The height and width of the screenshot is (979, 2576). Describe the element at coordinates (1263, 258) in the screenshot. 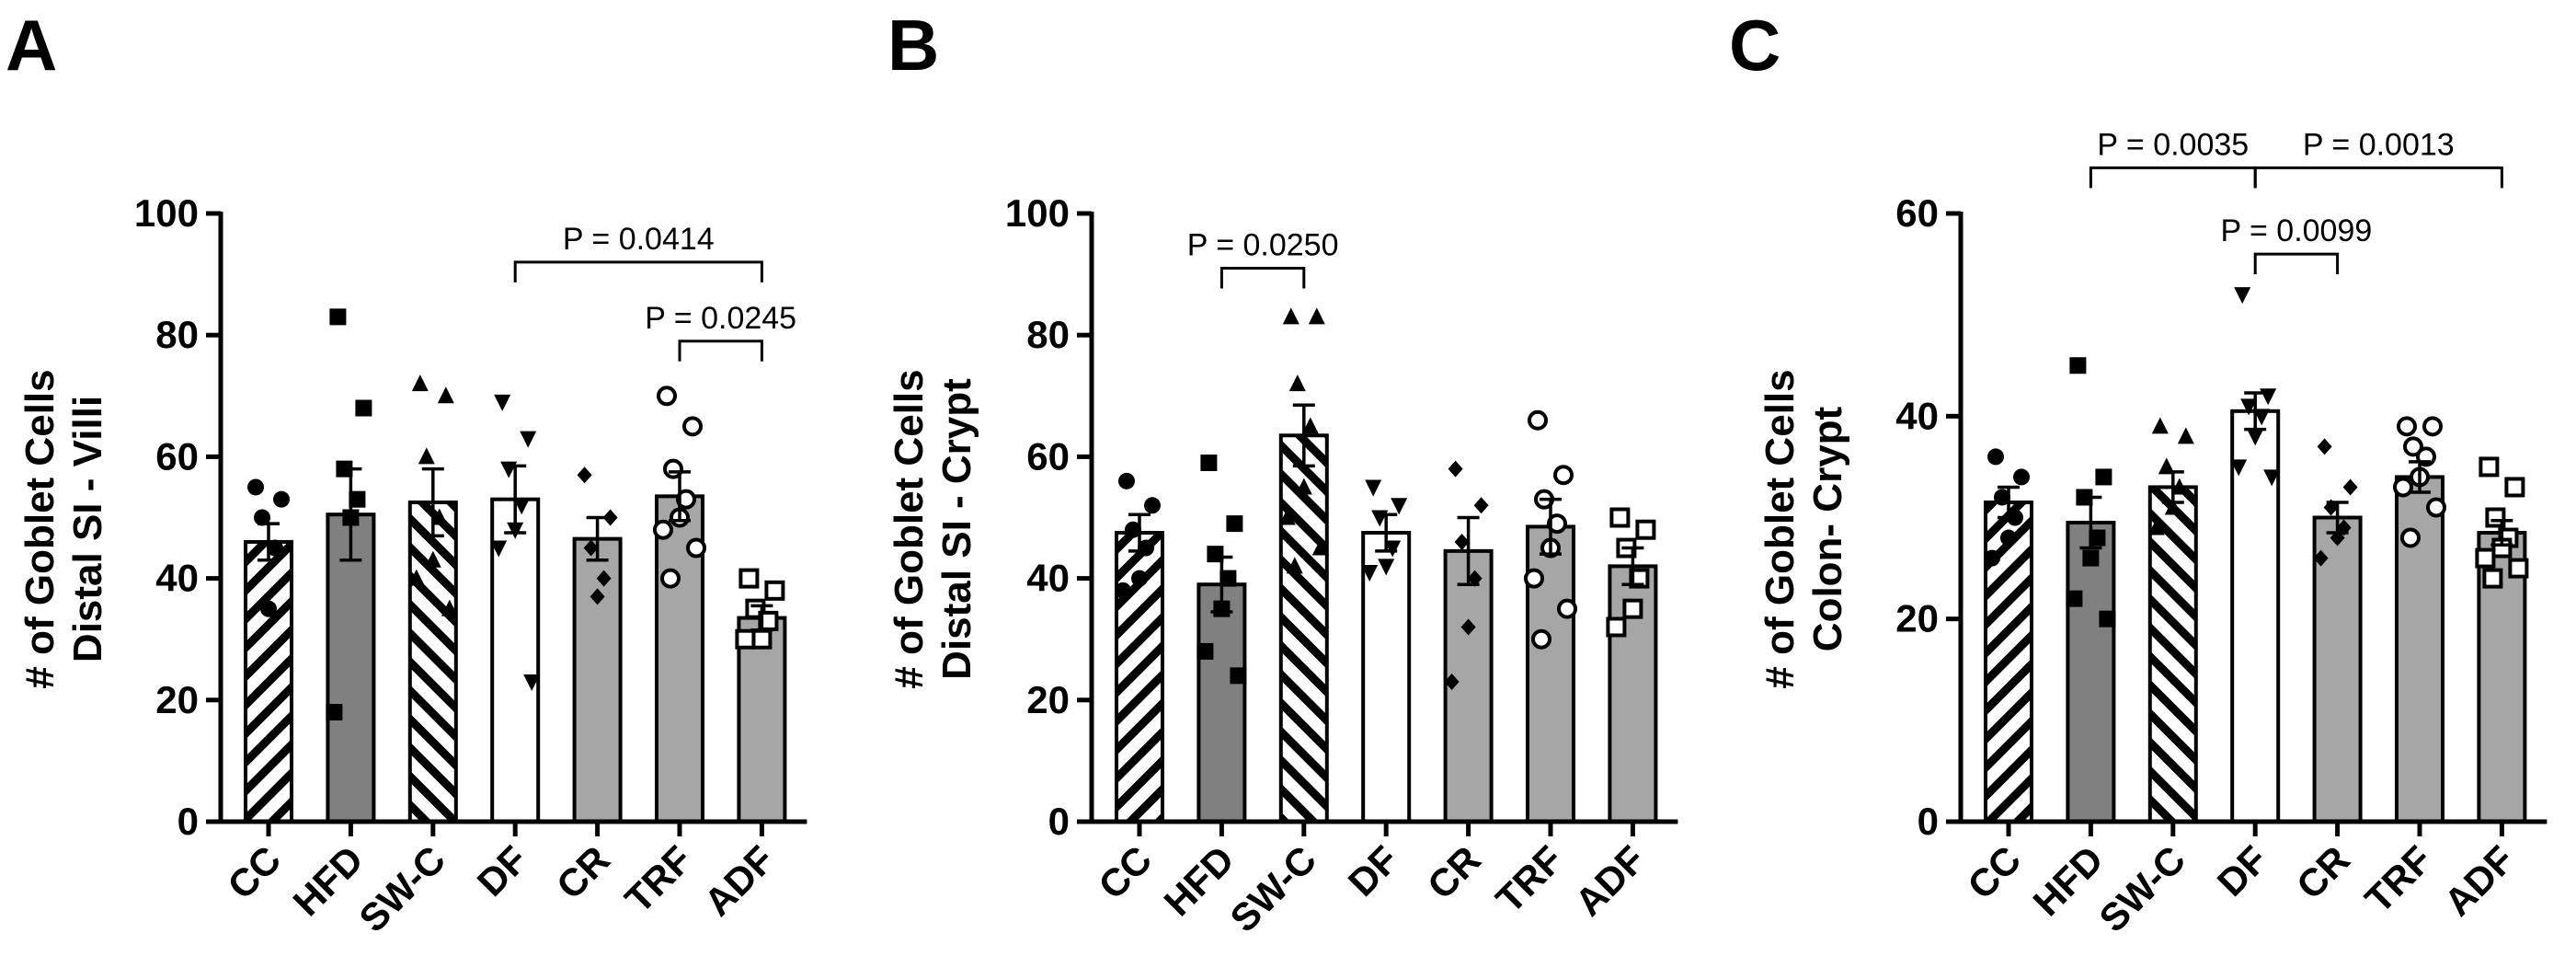

I see `significance-bracket: P = 0.0250` at that location.